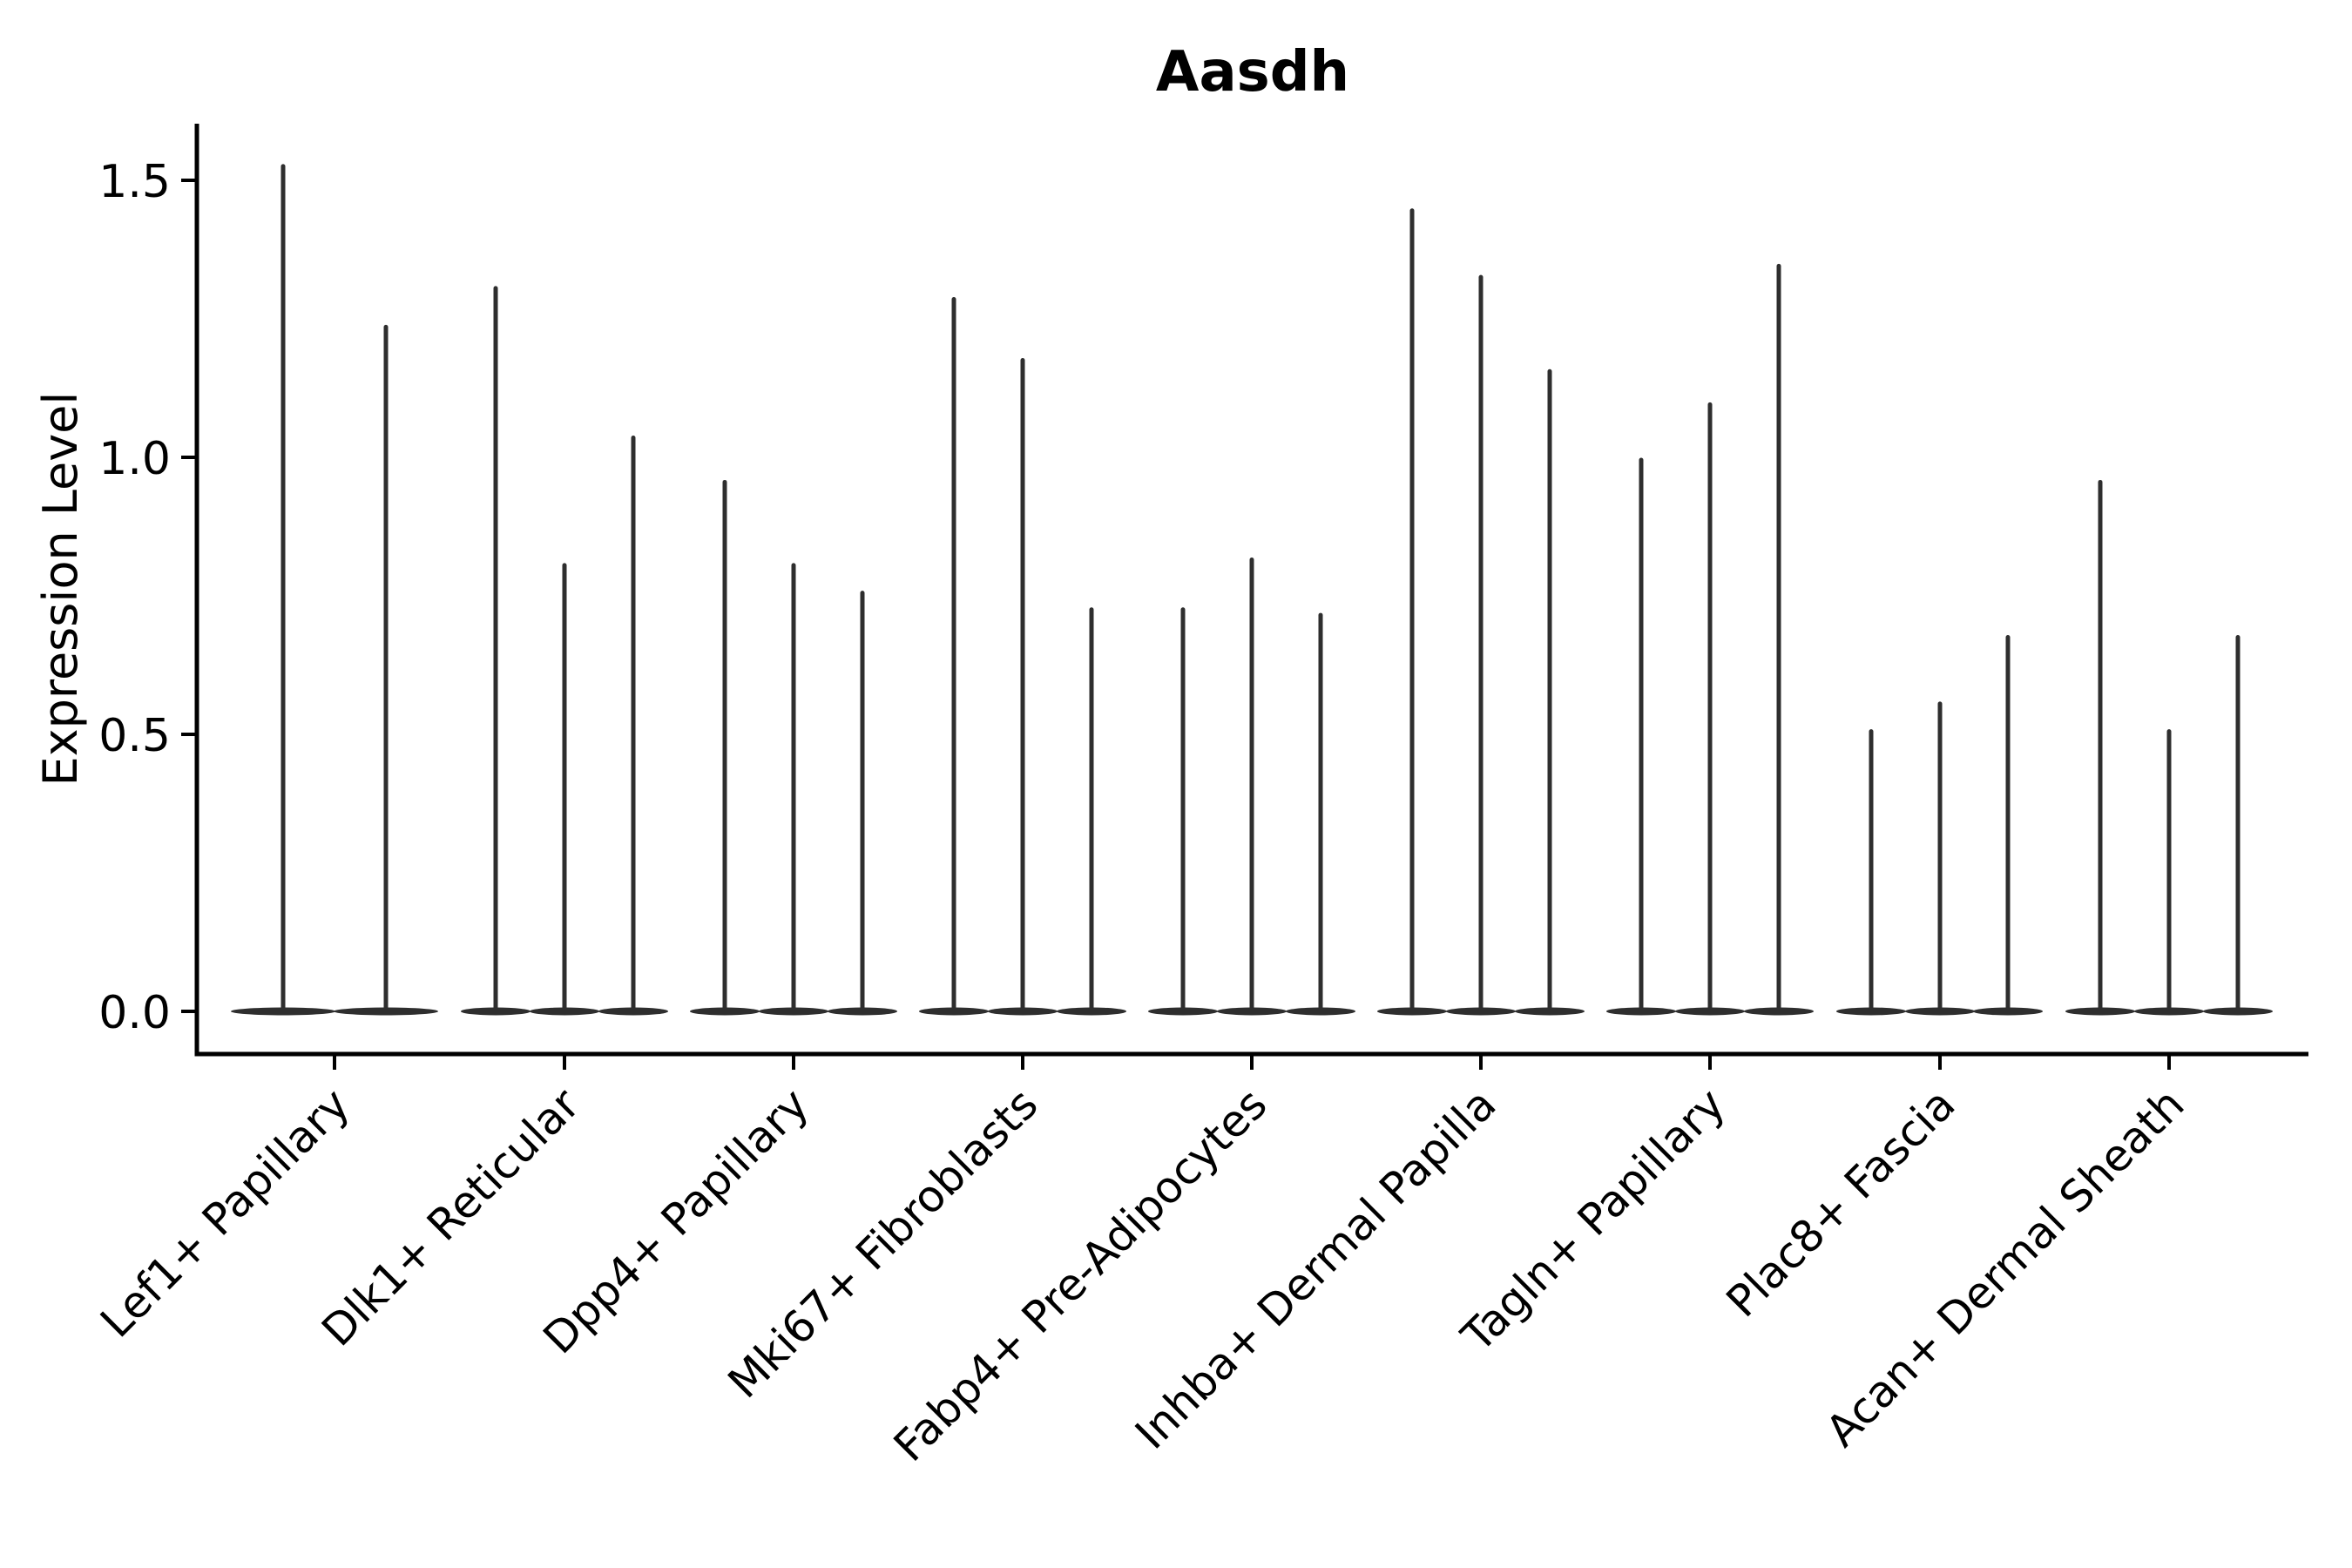  I want to click on chart-title: Aasdh, so click(1252, 72).